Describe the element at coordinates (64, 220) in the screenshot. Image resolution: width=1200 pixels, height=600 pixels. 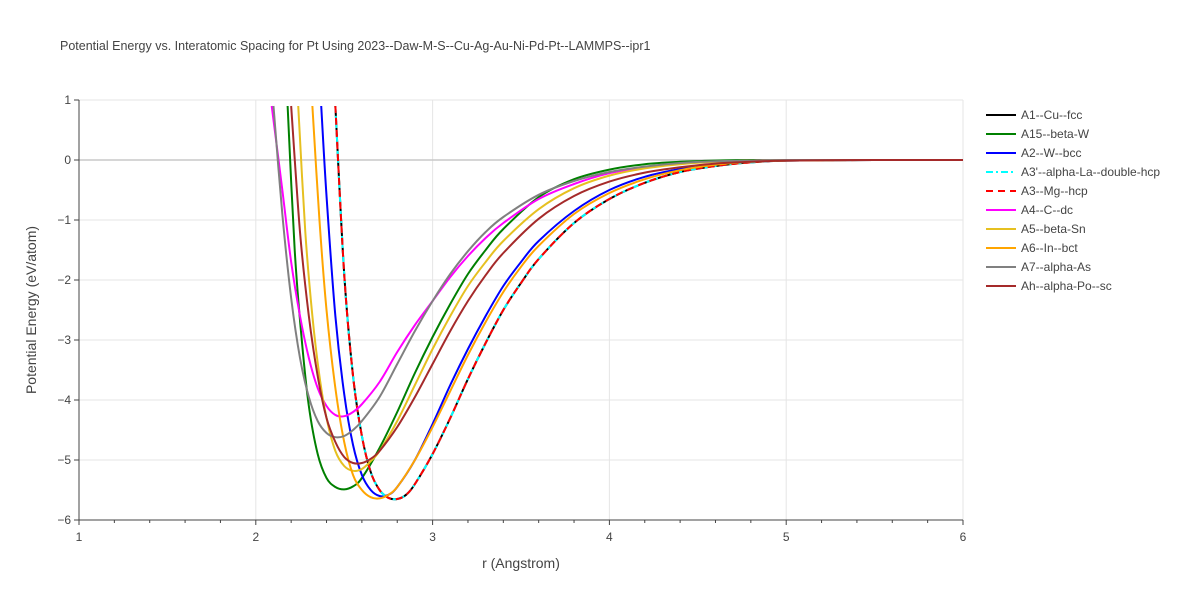
I see `y-tick-label: −1` at that location.